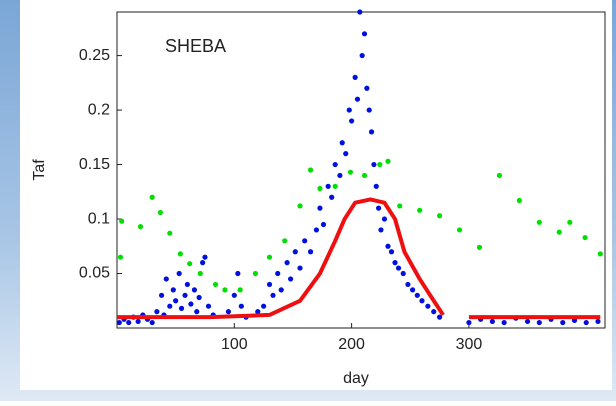  Describe the element at coordinates (234, 344) in the screenshot. I see `x-tick-label: 100` at that location.